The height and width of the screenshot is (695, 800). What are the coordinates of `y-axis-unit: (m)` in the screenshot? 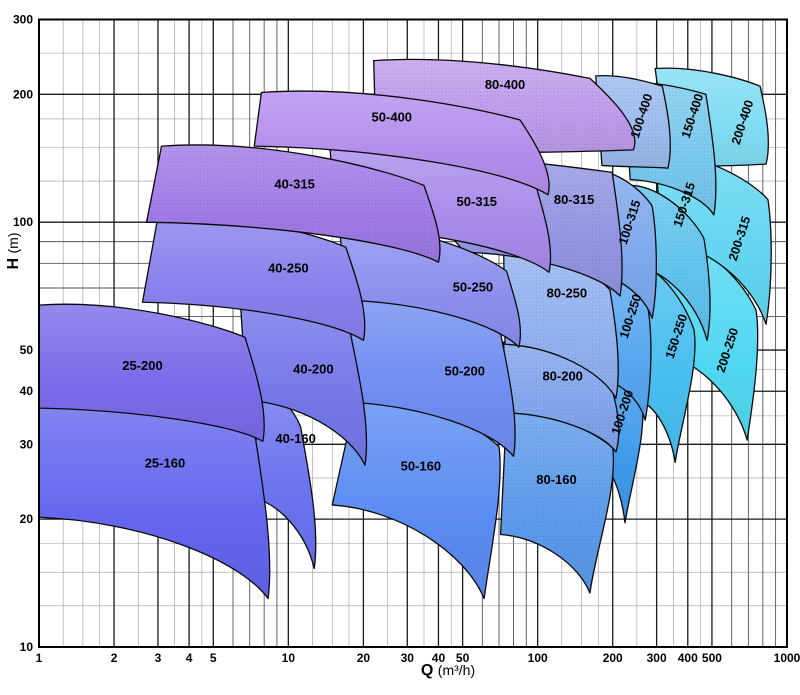 It's located at (13, 243).